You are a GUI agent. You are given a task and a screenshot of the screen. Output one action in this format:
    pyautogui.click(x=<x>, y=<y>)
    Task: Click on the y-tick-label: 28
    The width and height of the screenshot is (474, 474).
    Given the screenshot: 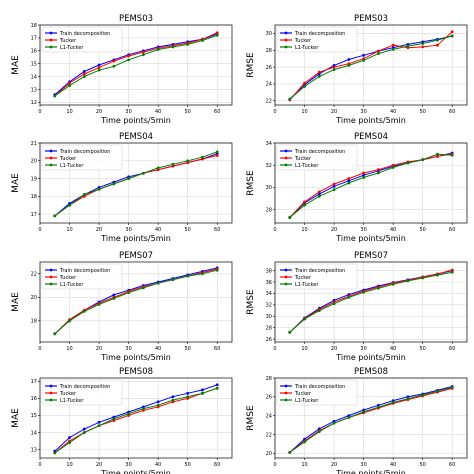 What is the action you would take?
    pyautogui.click(x=269, y=379)
    